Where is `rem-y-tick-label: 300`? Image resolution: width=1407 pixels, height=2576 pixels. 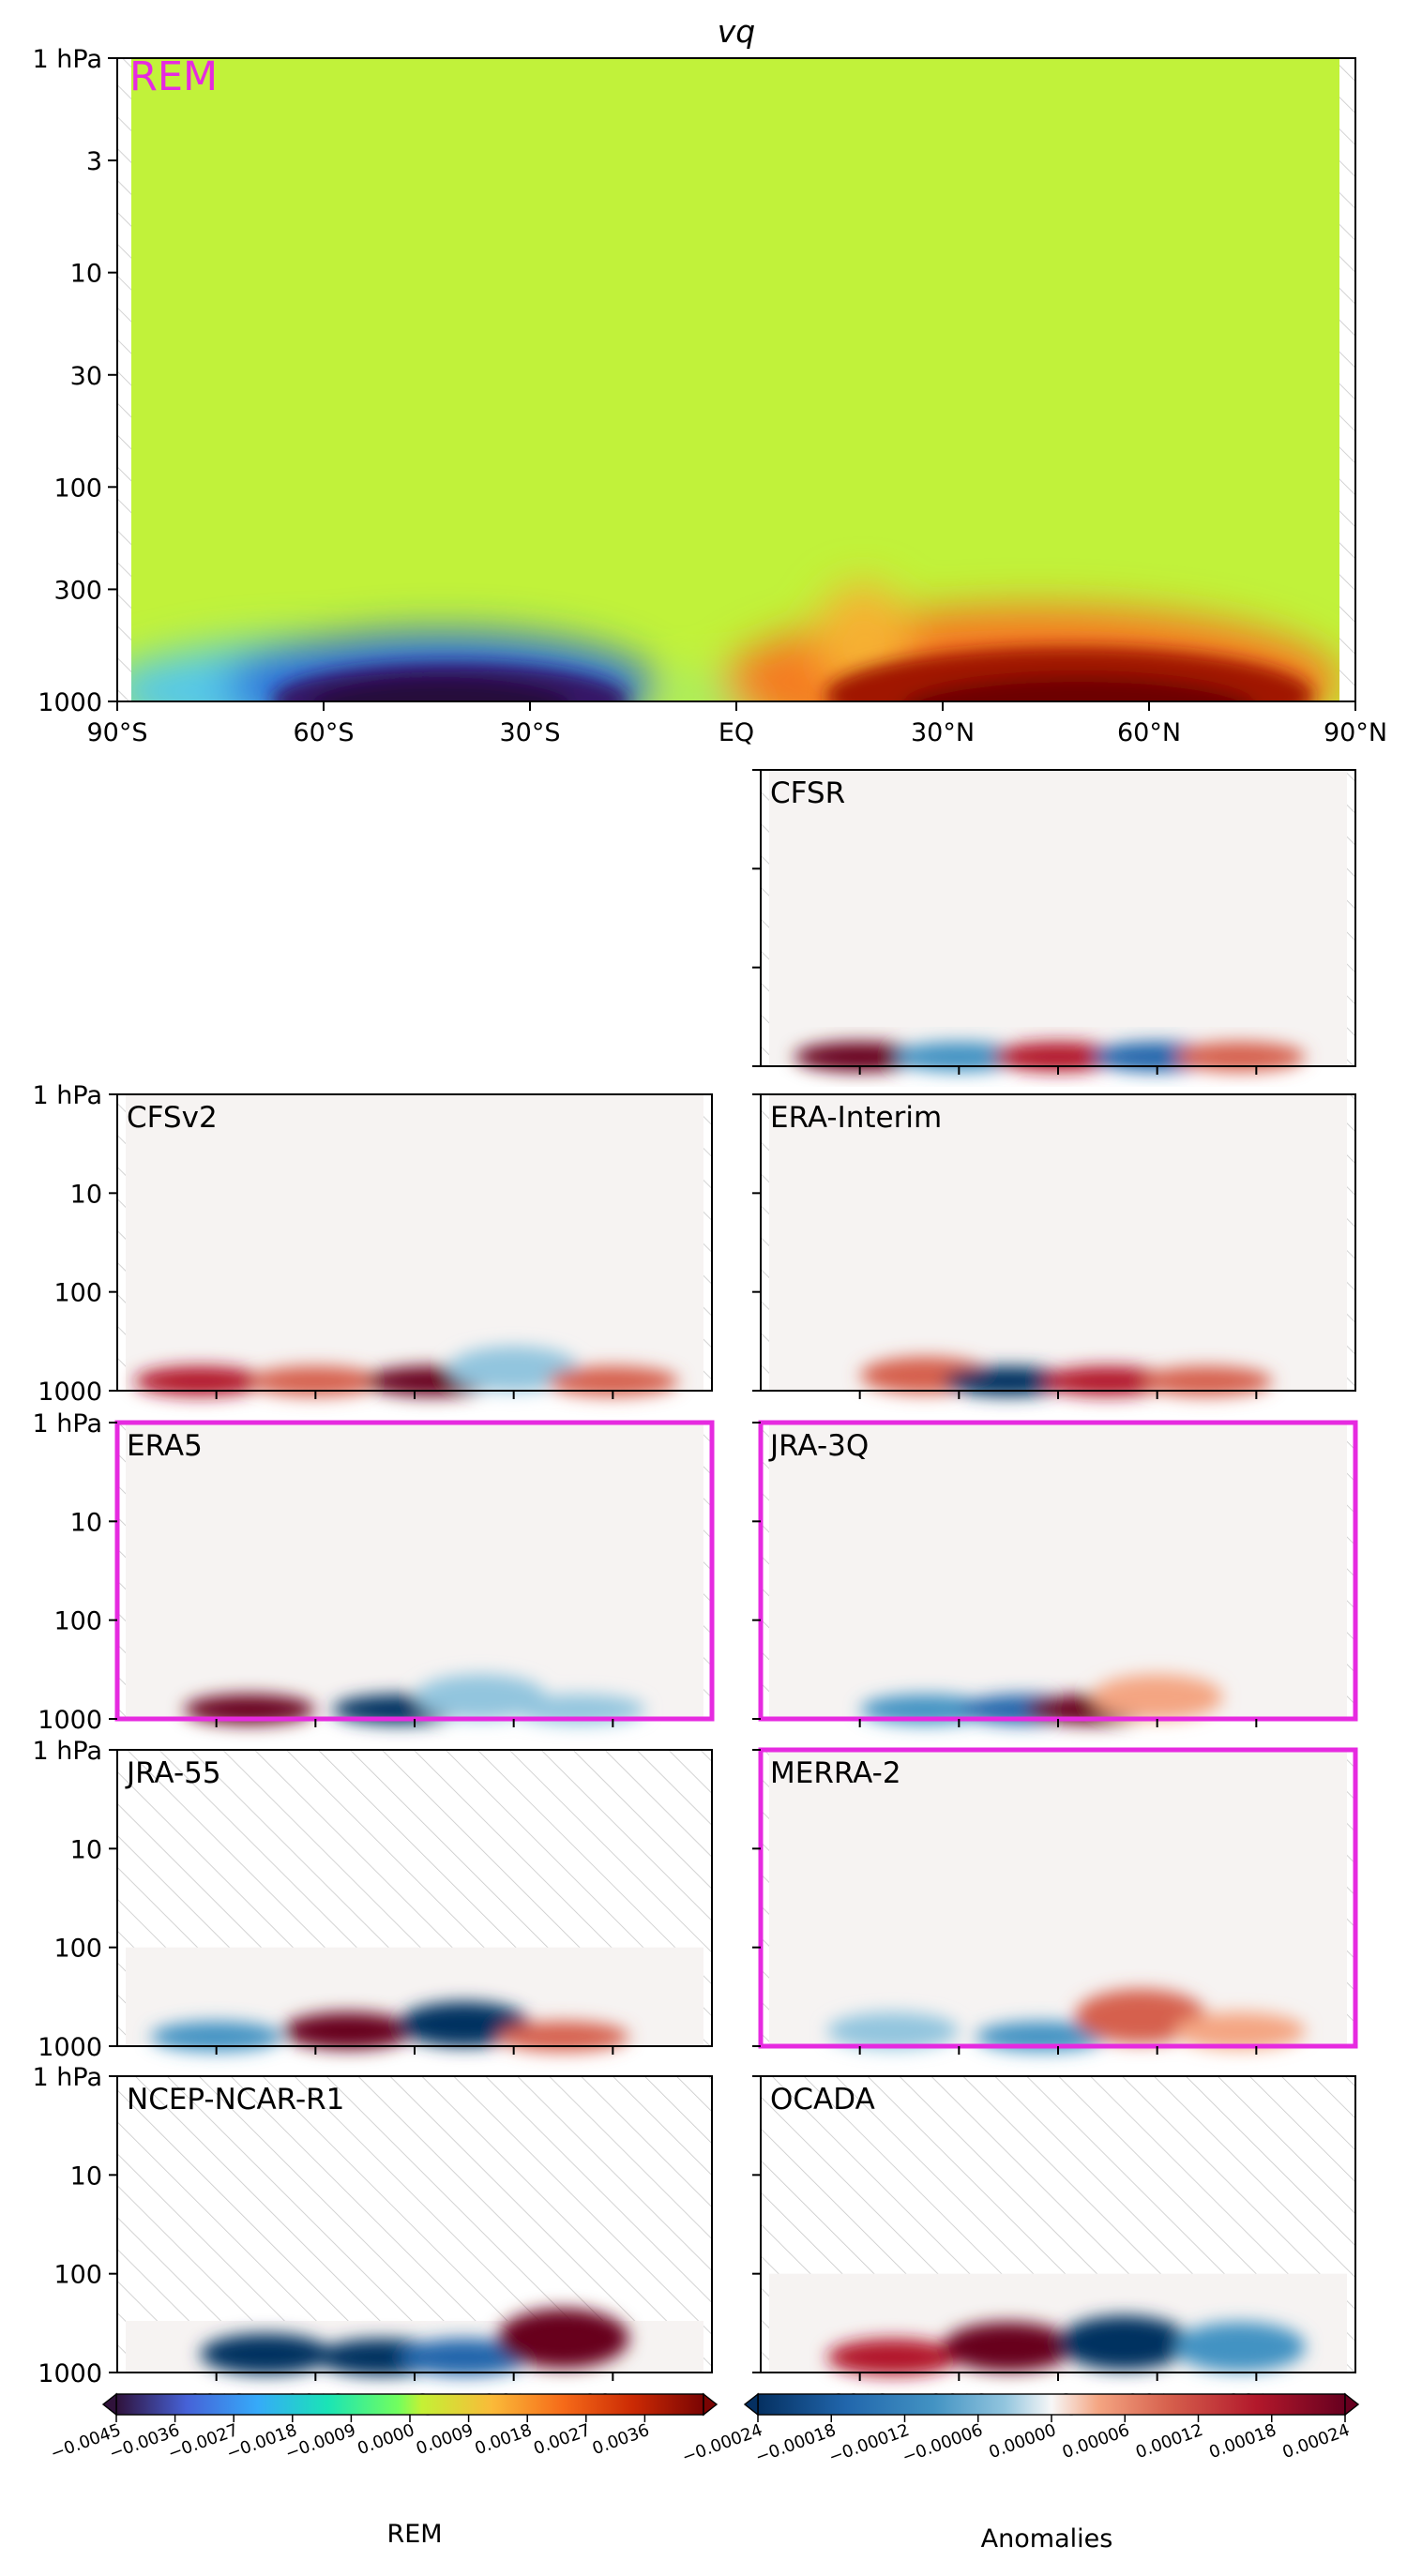 rem-y-tick-label: 300 is located at coordinates (77, 590).